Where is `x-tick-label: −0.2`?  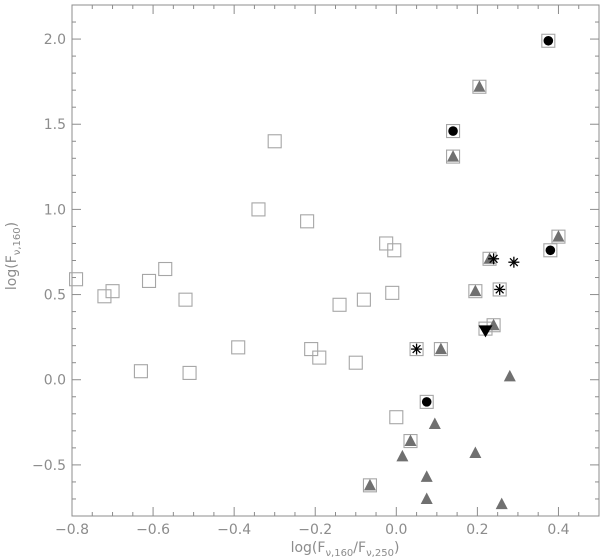
x-tick-label: −0.2 is located at coordinates (315, 530).